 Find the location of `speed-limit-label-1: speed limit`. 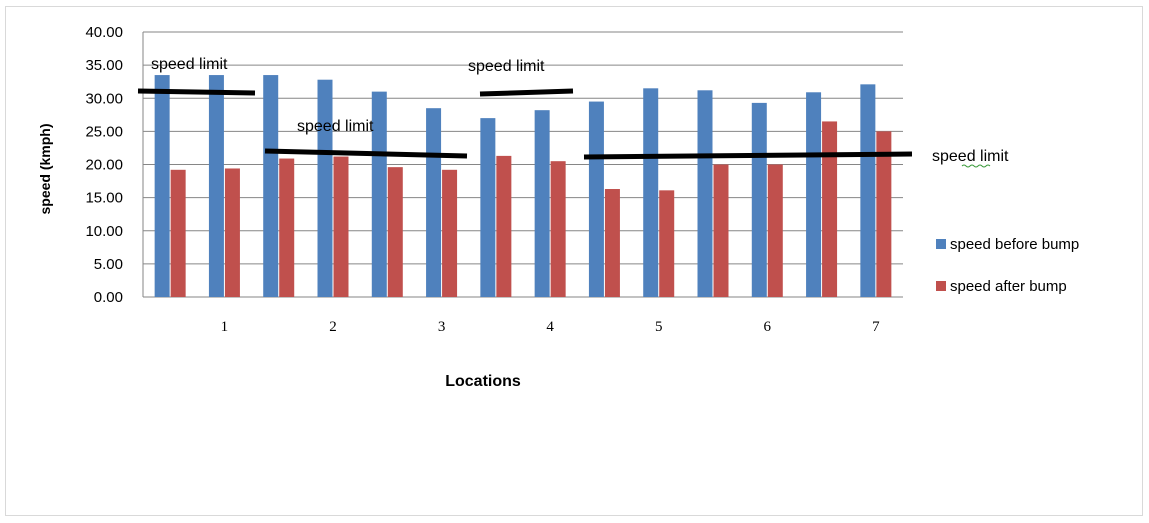

speed-limit-label-1: speed limit is located at coordinates (189, 64).